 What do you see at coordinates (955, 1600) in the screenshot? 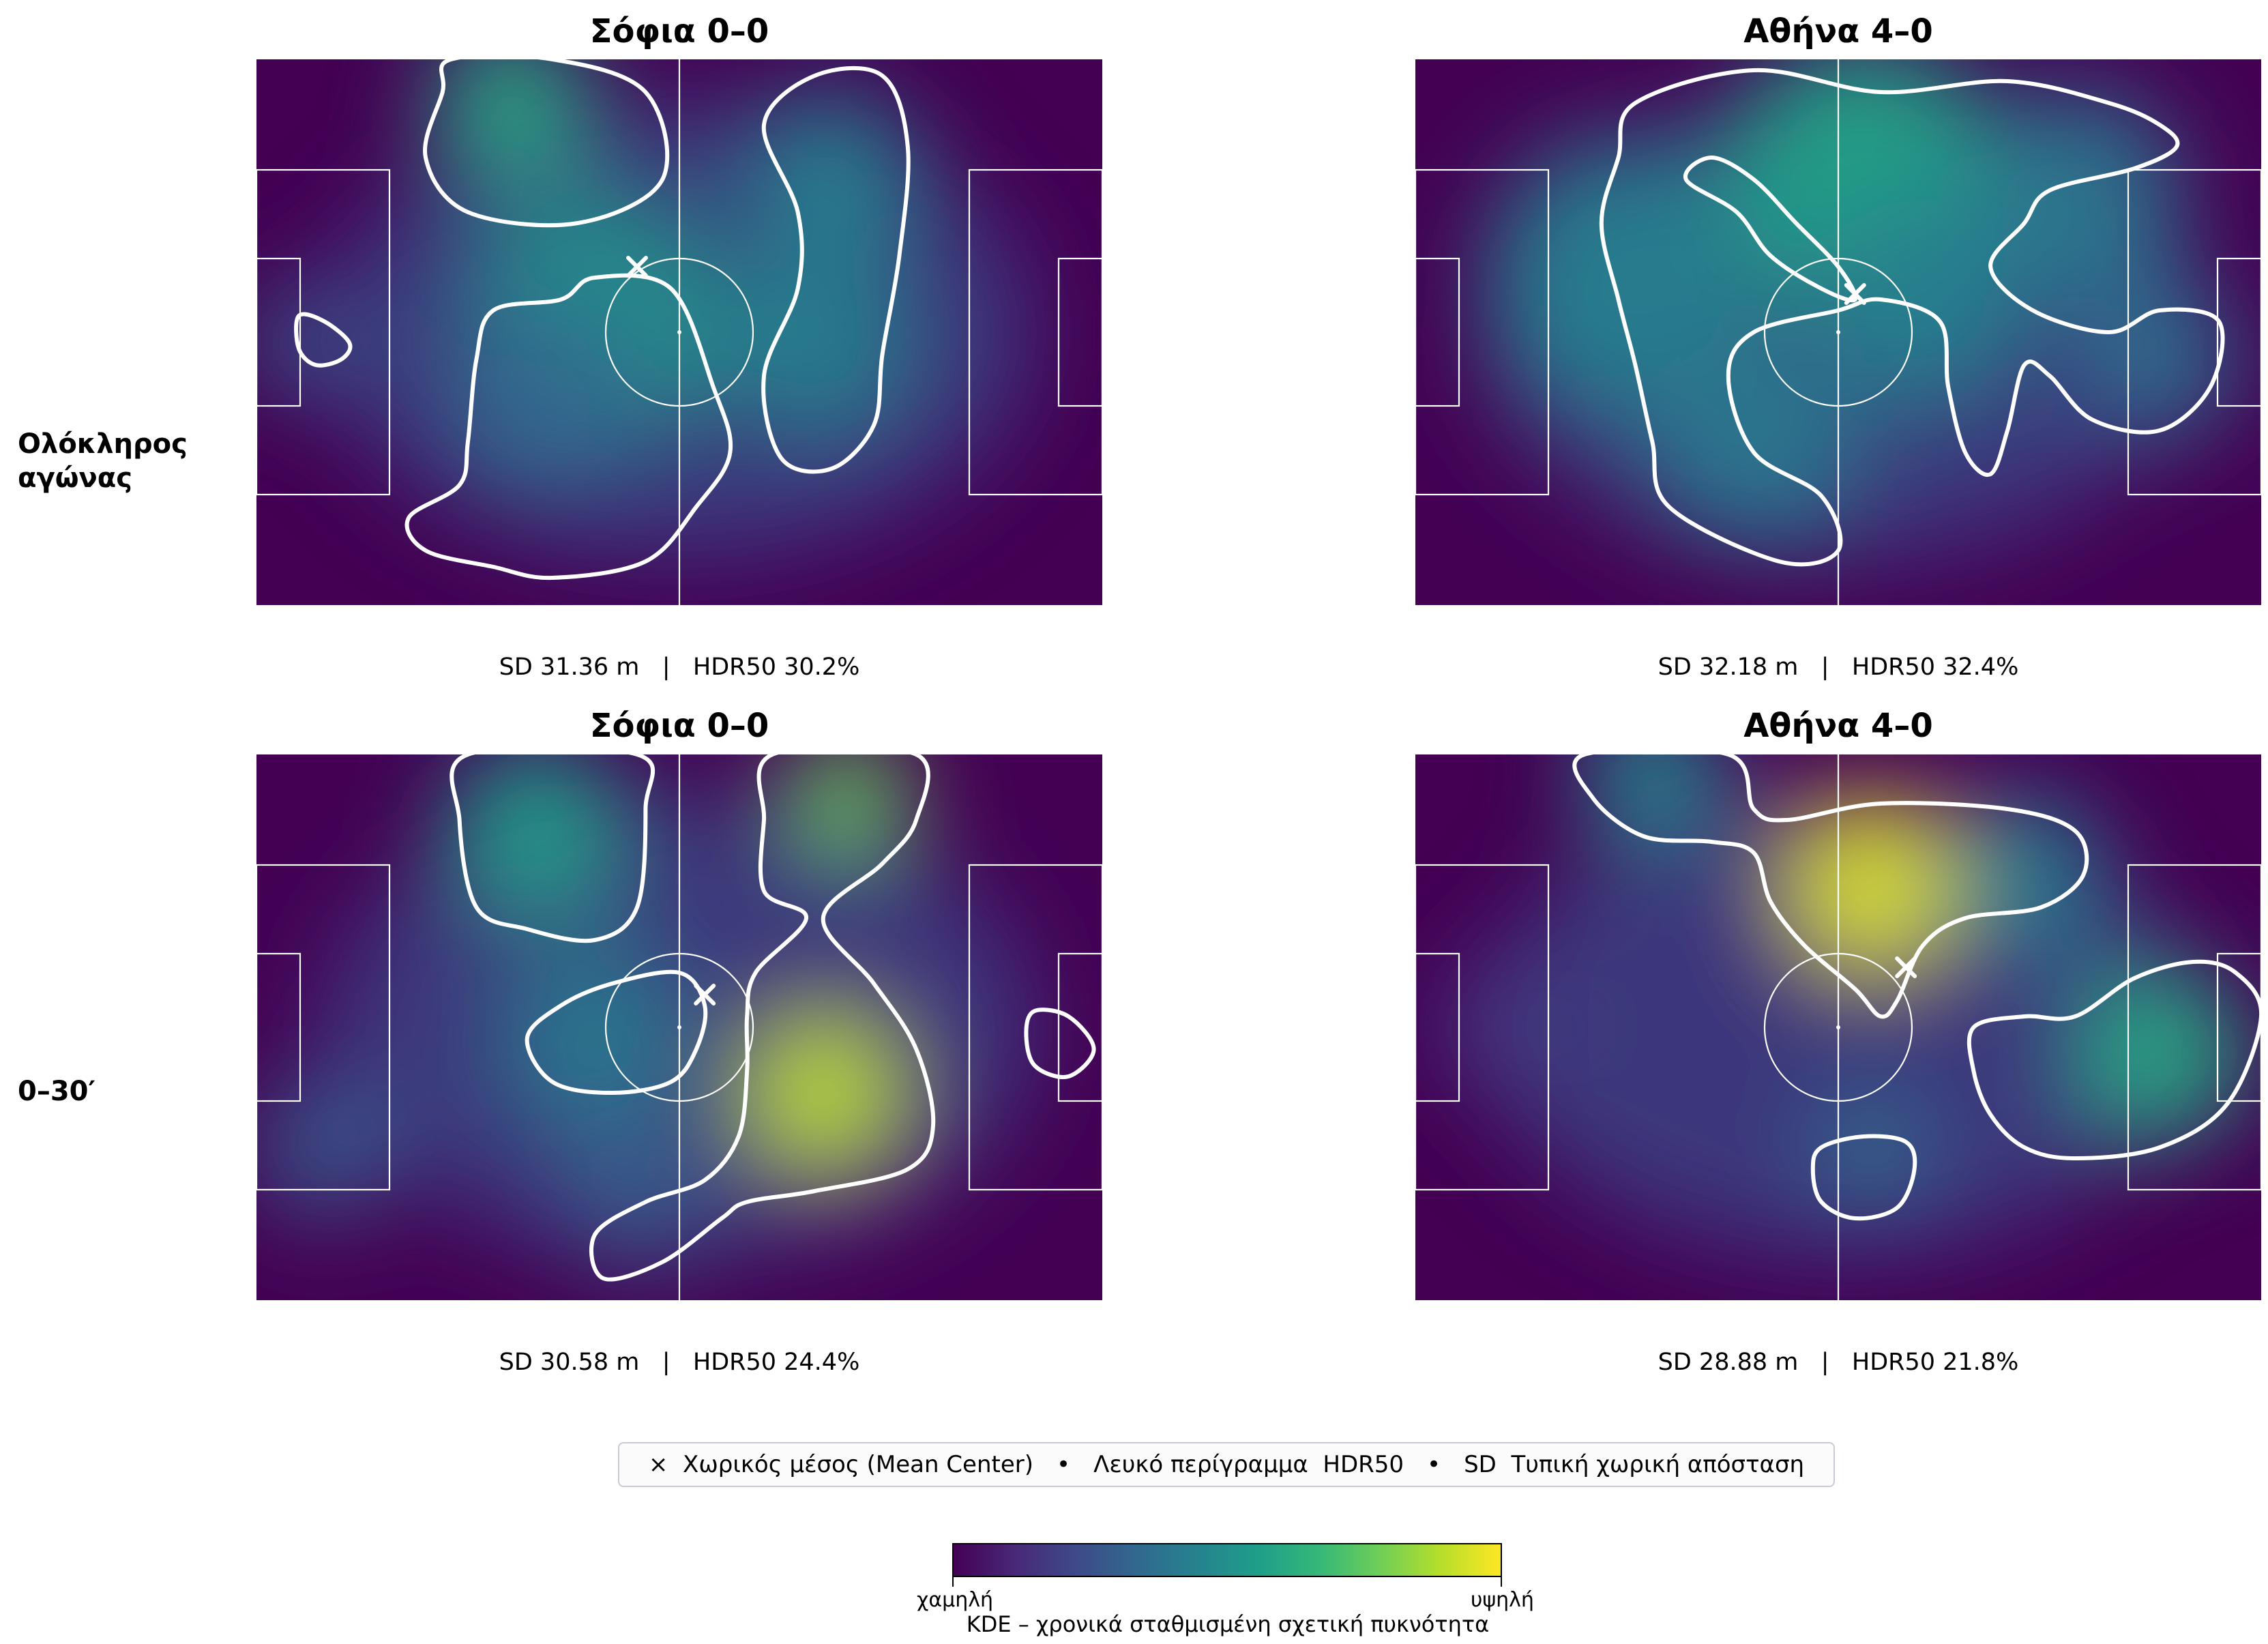
I see `colorbar-low-label: χαμηλή` at bounding box center [955, 1600].